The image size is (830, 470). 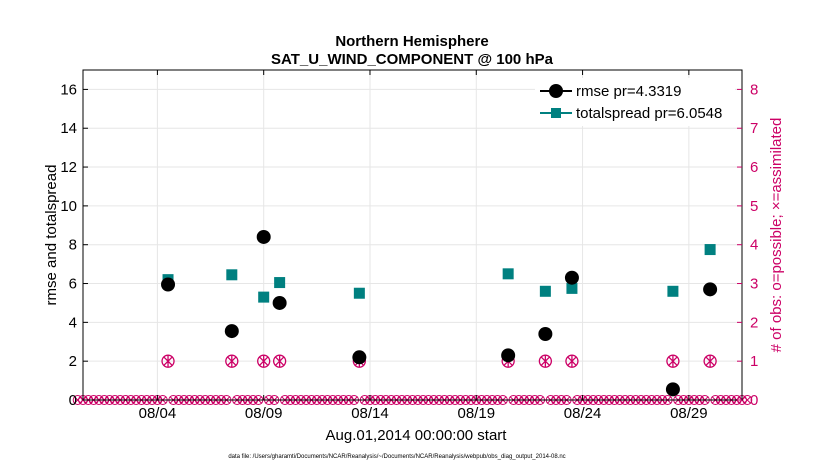 I want to click on y2-tick-label: 4, so click(x=754, y=245).